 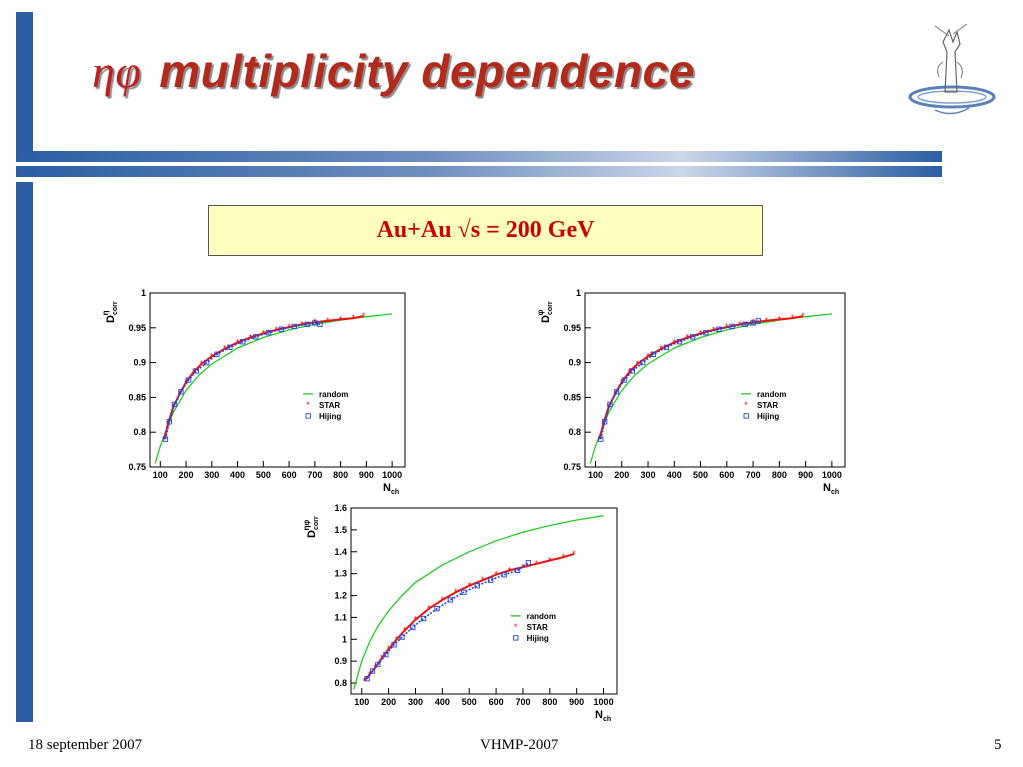 What do you see at coordinates (24, 86) in the screenshot?
I see `left-accent-bar-top` at bounding box center [24, 86].